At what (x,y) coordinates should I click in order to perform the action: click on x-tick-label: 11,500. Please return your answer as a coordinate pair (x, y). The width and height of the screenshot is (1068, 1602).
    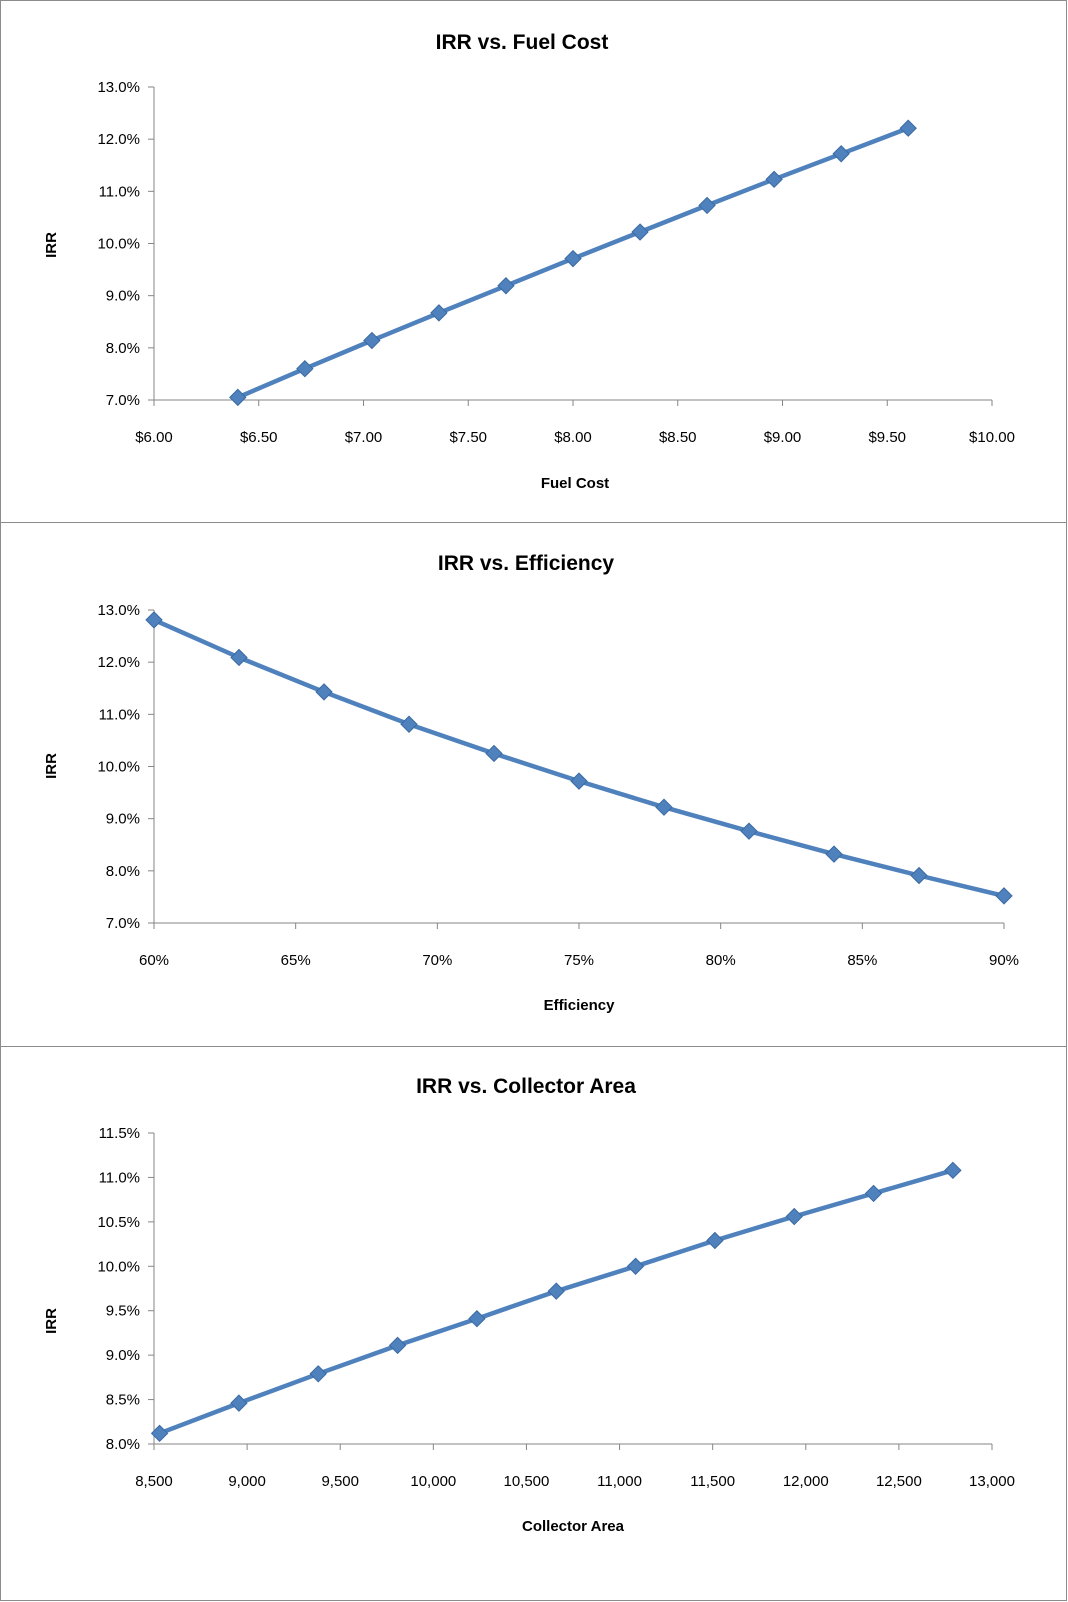
    Looking at the image, I should click on (712, 1481).